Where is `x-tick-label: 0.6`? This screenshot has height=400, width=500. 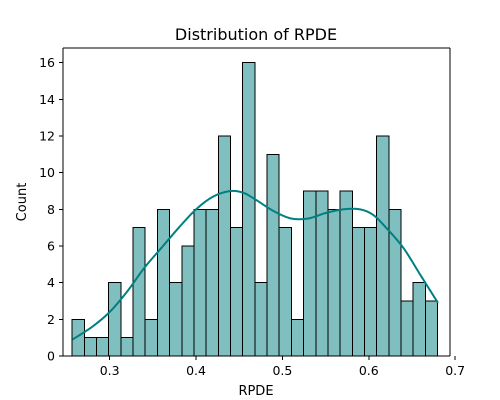 x-tick-label: 0.6 is located at coordinates (369, 370).